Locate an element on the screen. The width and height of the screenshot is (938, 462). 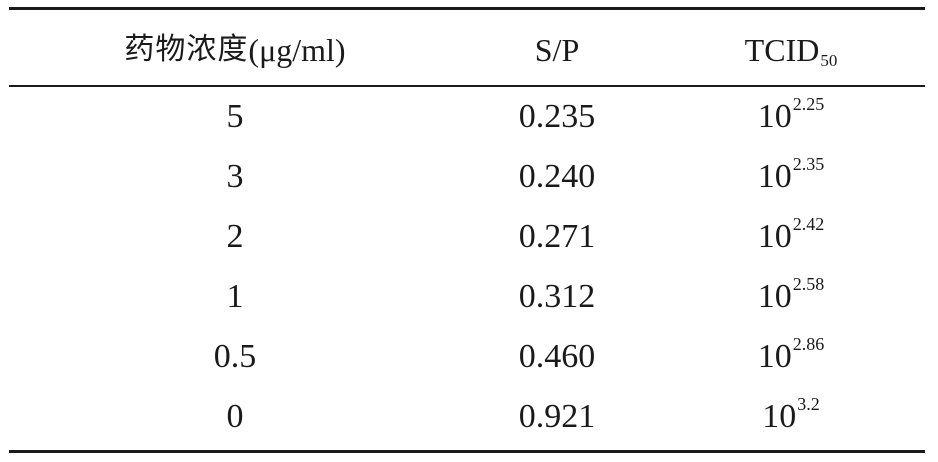
header-drug-unit: (μg/ml) is located at coordinates (297, 50).